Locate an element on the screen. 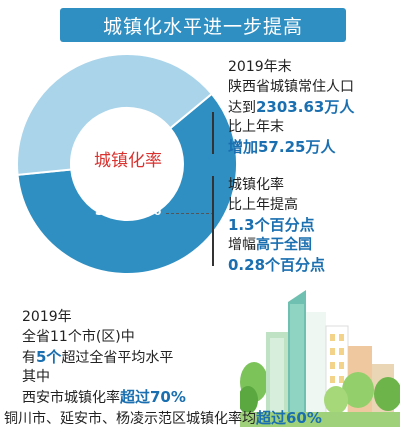 The height and width of the screenshot is (442, 406). b3-line2: 全省11个市(区)中 is located at coordinates (78, 337).